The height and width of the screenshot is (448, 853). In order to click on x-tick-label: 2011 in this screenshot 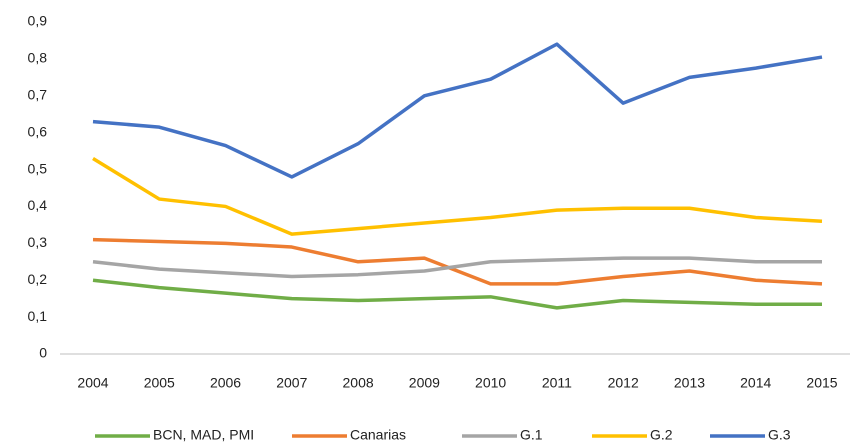, I will do `click(557, 383)`.